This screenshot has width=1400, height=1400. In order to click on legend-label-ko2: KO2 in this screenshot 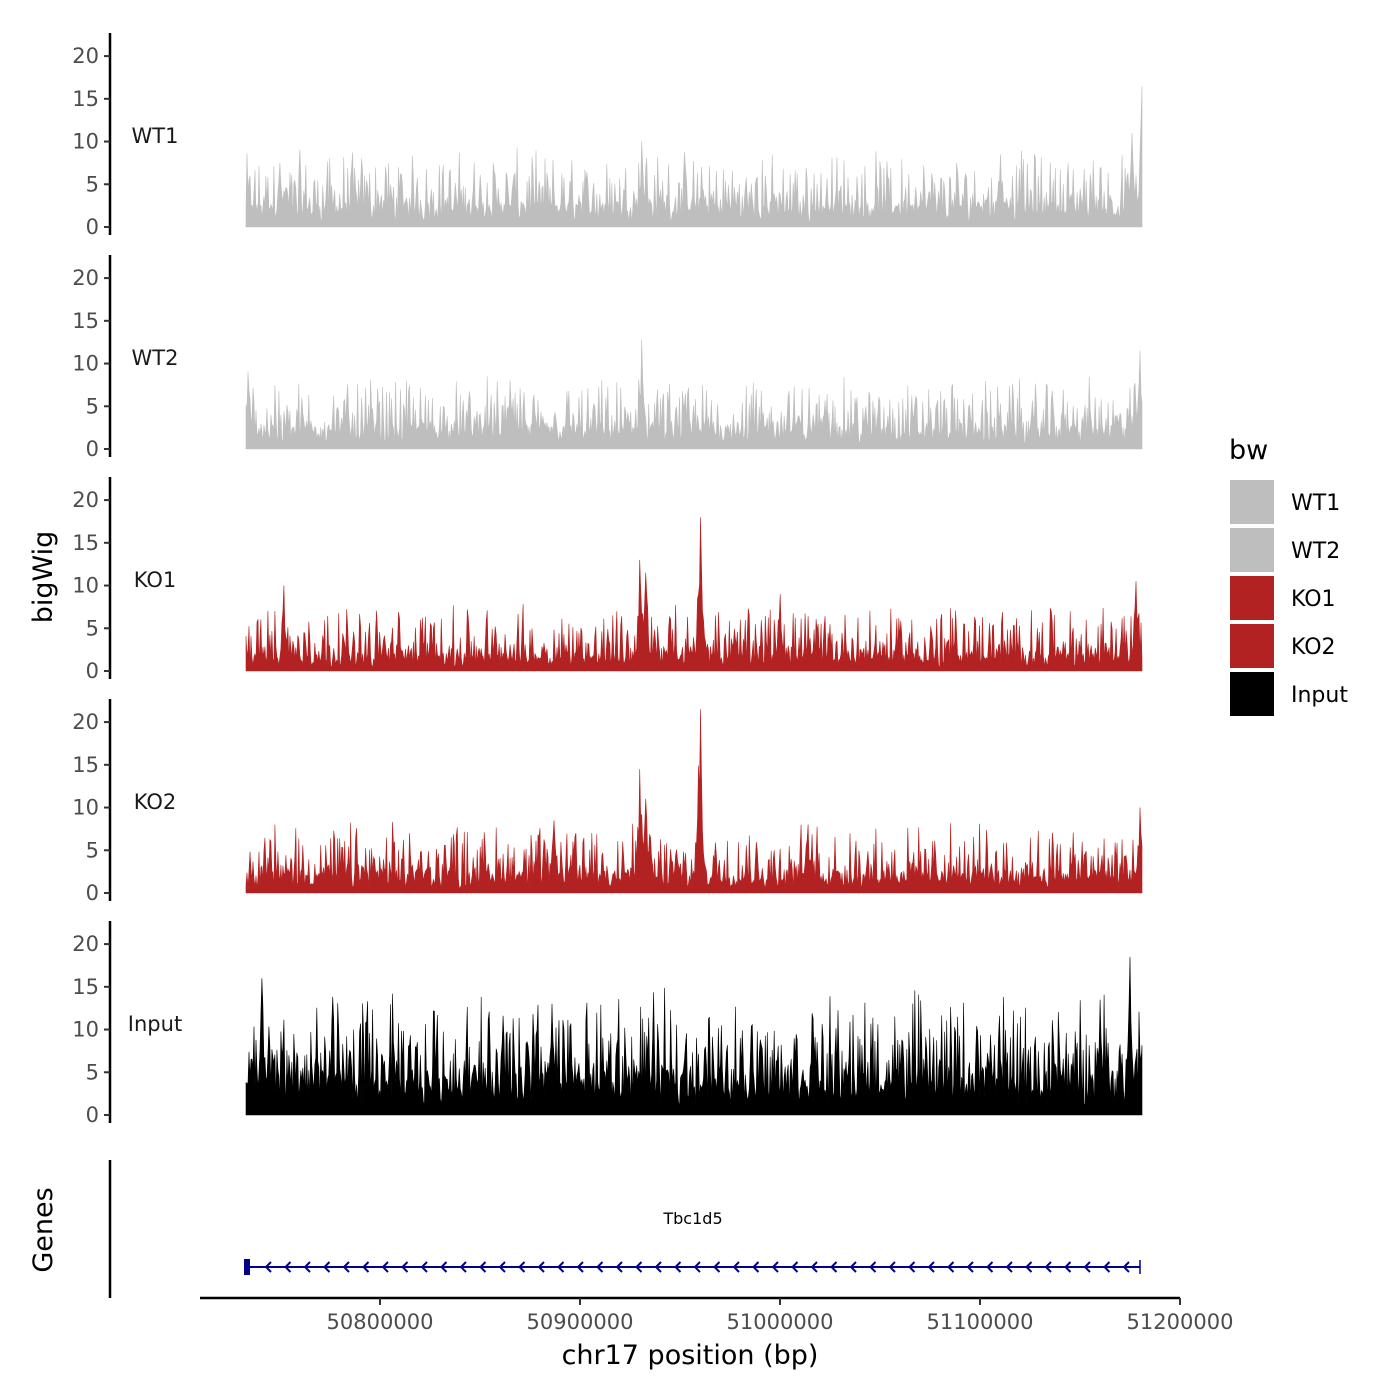, I will do `click(1313, 647)`.